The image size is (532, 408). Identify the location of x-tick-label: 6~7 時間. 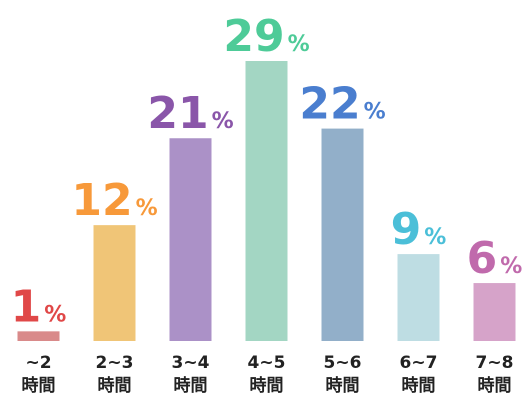
(419, 374).